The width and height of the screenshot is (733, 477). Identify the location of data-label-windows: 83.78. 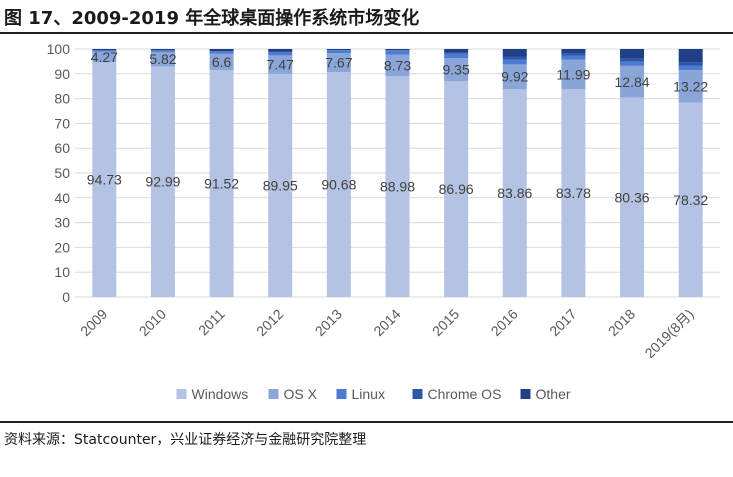
(573, 193).